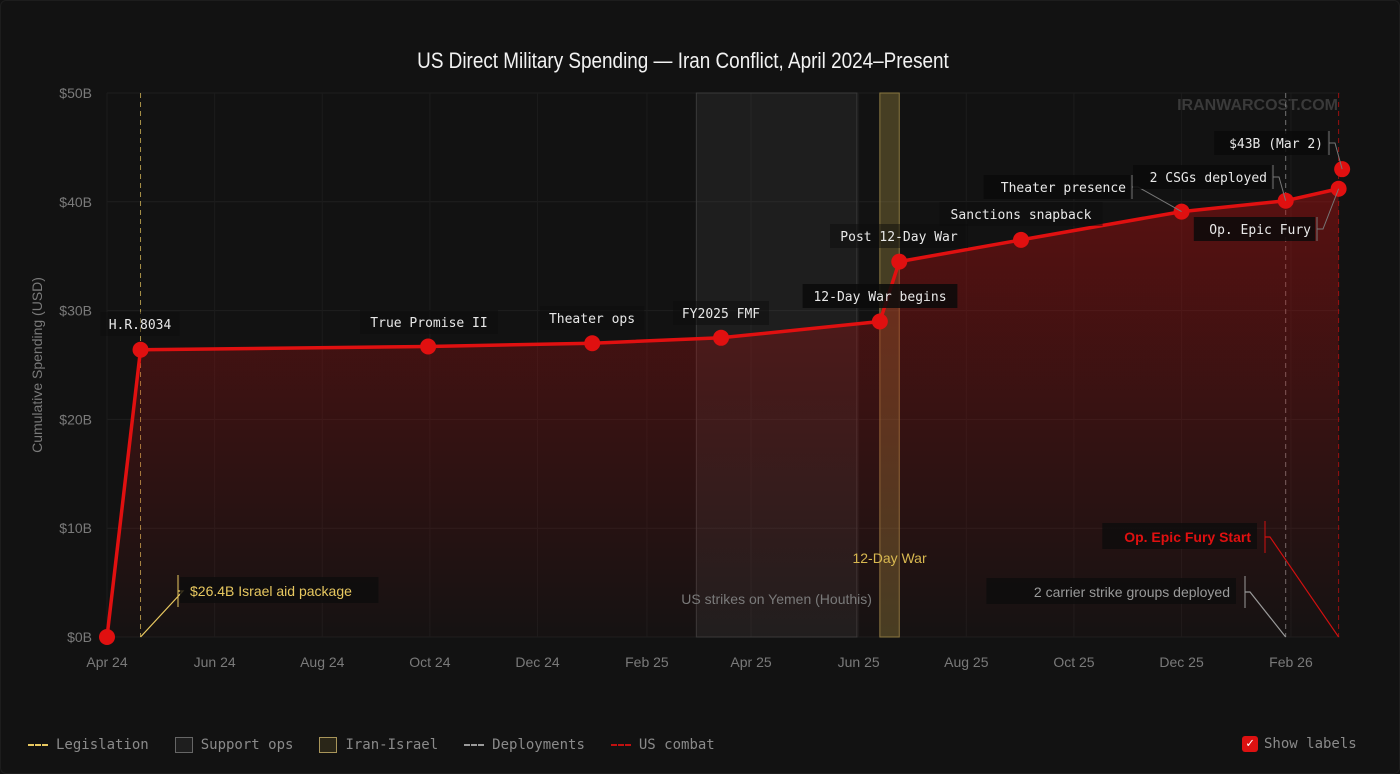 This screenshot has height=774, width=1400. What do you see at coordinates (247, 745) in the screenshot?
I see `legend-label: Support ops` at bounding box center [247, 745].